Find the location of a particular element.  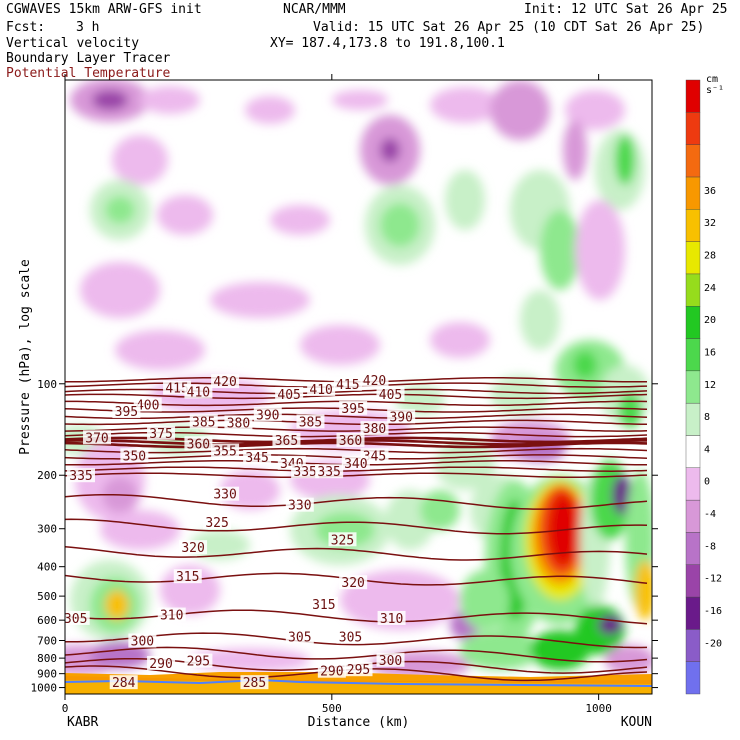

forecast-label: Fcst: is located at coordinates (26, 27).